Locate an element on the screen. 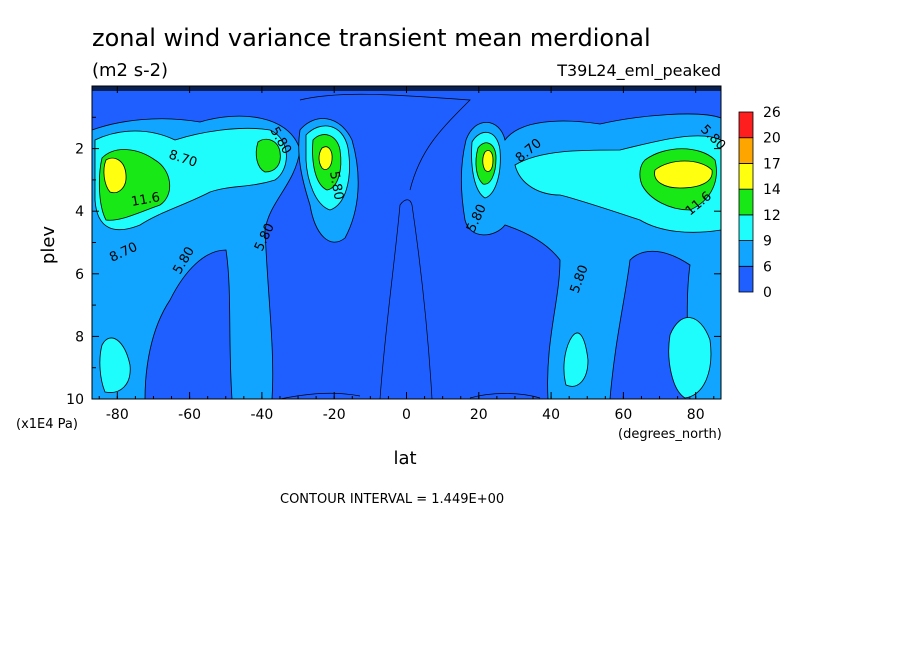  contour-interval-note: CONTOUR INTERVAL = 1.449E+00 is located at coordinates (392, 499).